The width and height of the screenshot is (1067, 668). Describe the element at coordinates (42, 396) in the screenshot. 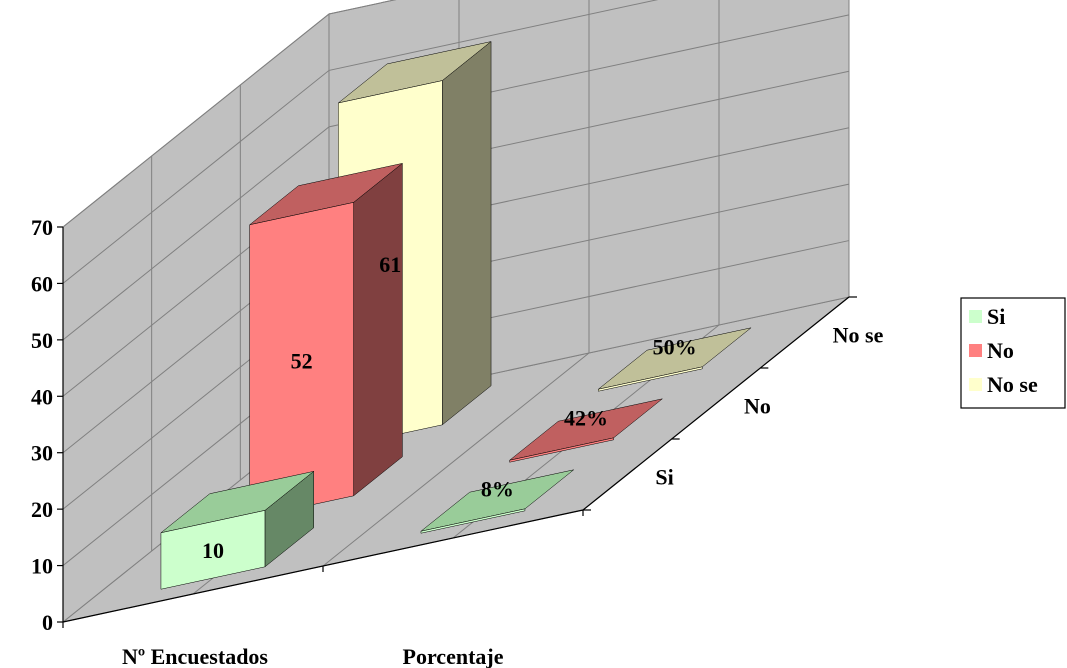

I see `y-tick-label: 40` at that location.